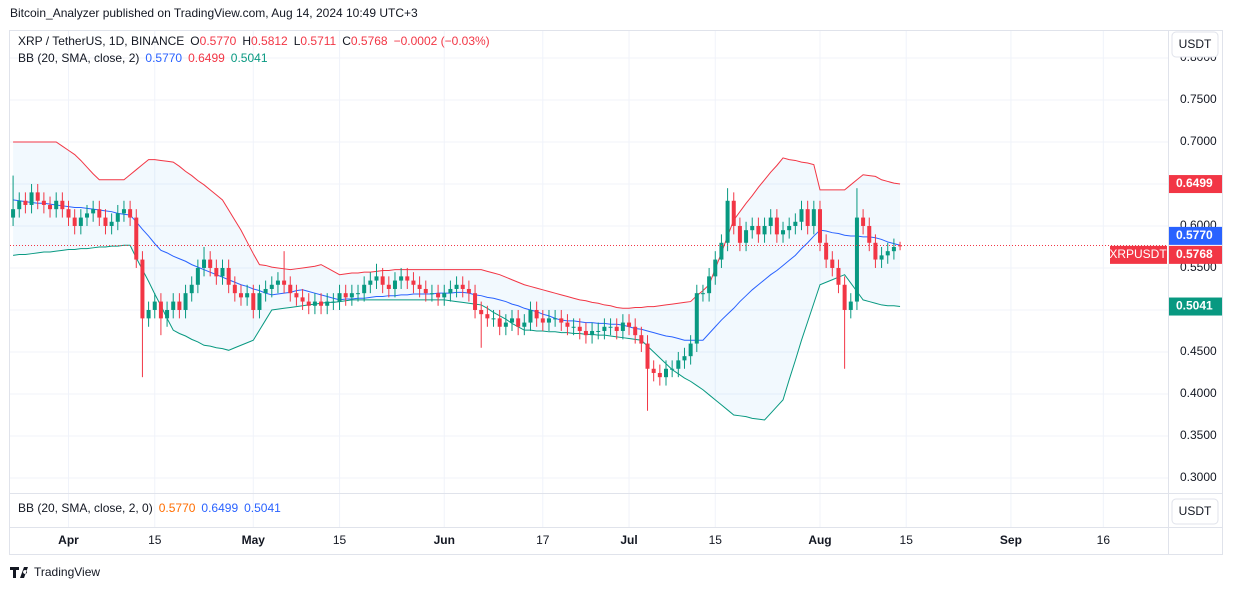 The image size is (1233, 590). I want to click on price-tag-label: 0.6499, so click(1194, 183).